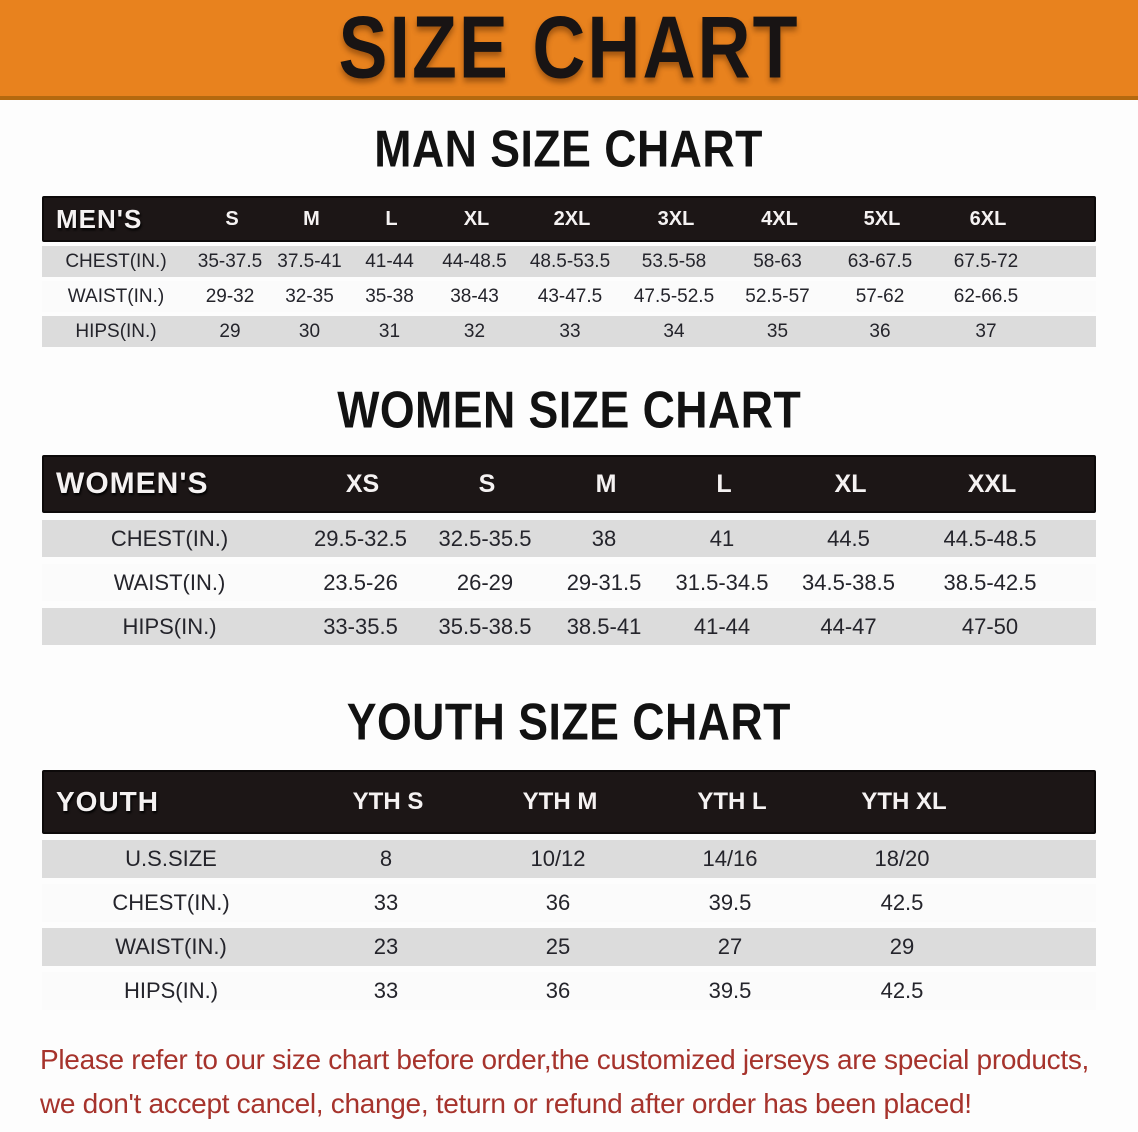 This screenshot has height=1132, width=1138. I want to click on women-size-header: S, so click(487, 483).